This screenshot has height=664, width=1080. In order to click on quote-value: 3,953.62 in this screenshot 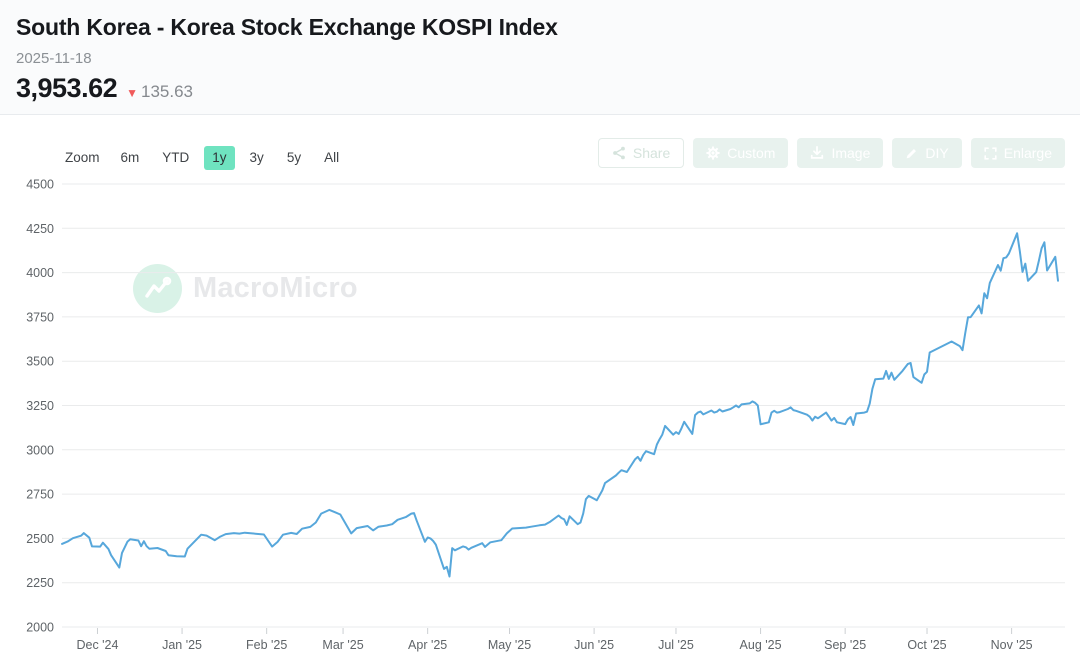, I will do `click(67, 88)`.